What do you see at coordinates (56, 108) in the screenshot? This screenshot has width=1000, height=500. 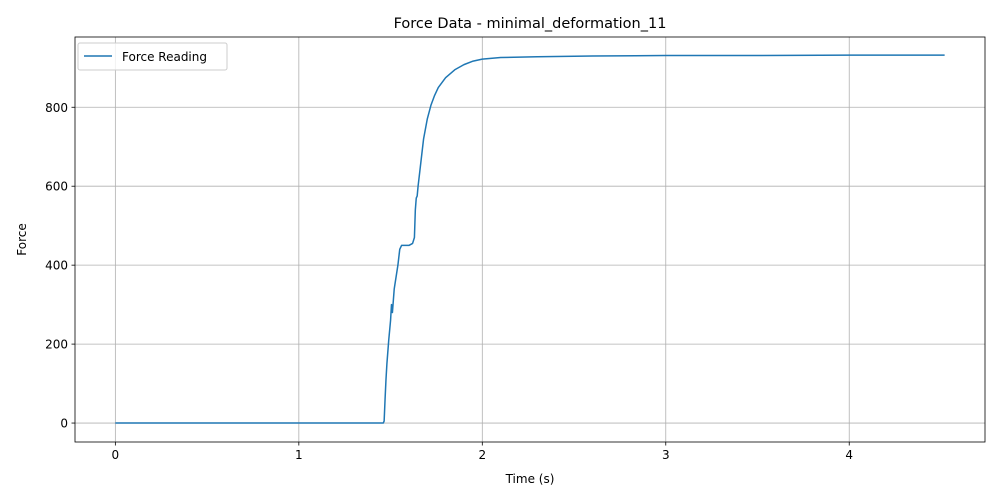 I see `y-tick-label: 800` at bounding box center [56, 108].